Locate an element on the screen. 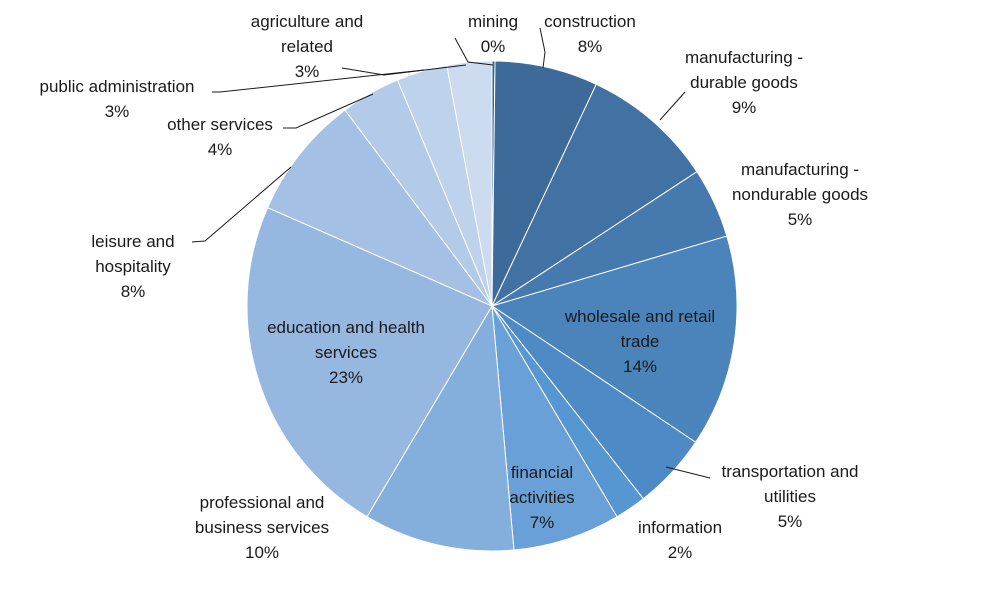 The image size is (985, 613). slice-education-and-health-services is located at coordinates (369, 362).